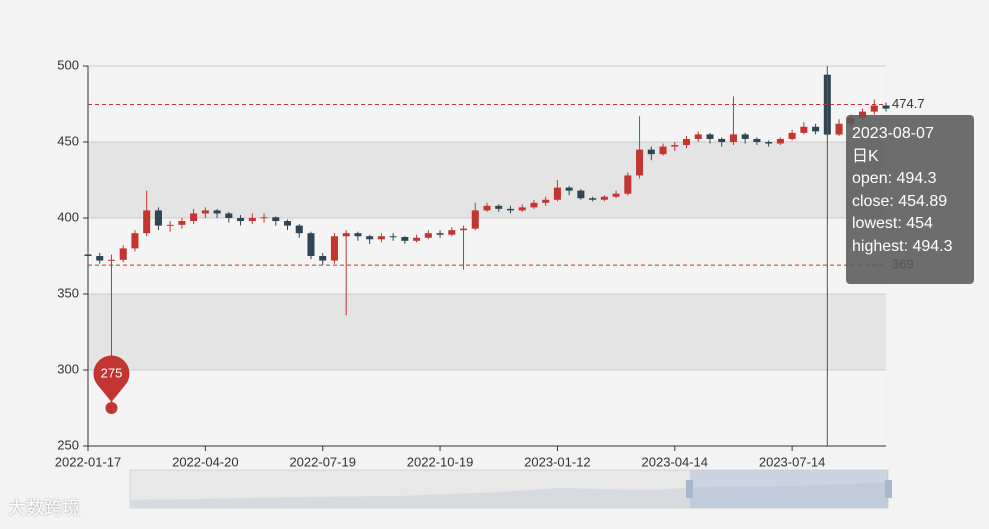 The width and height of the screenshot is (989, 529). What do you see at coordinates (44, 508) in the screenshot?
I see `watermark: 大数跨境` at bounding box center [44, 508].